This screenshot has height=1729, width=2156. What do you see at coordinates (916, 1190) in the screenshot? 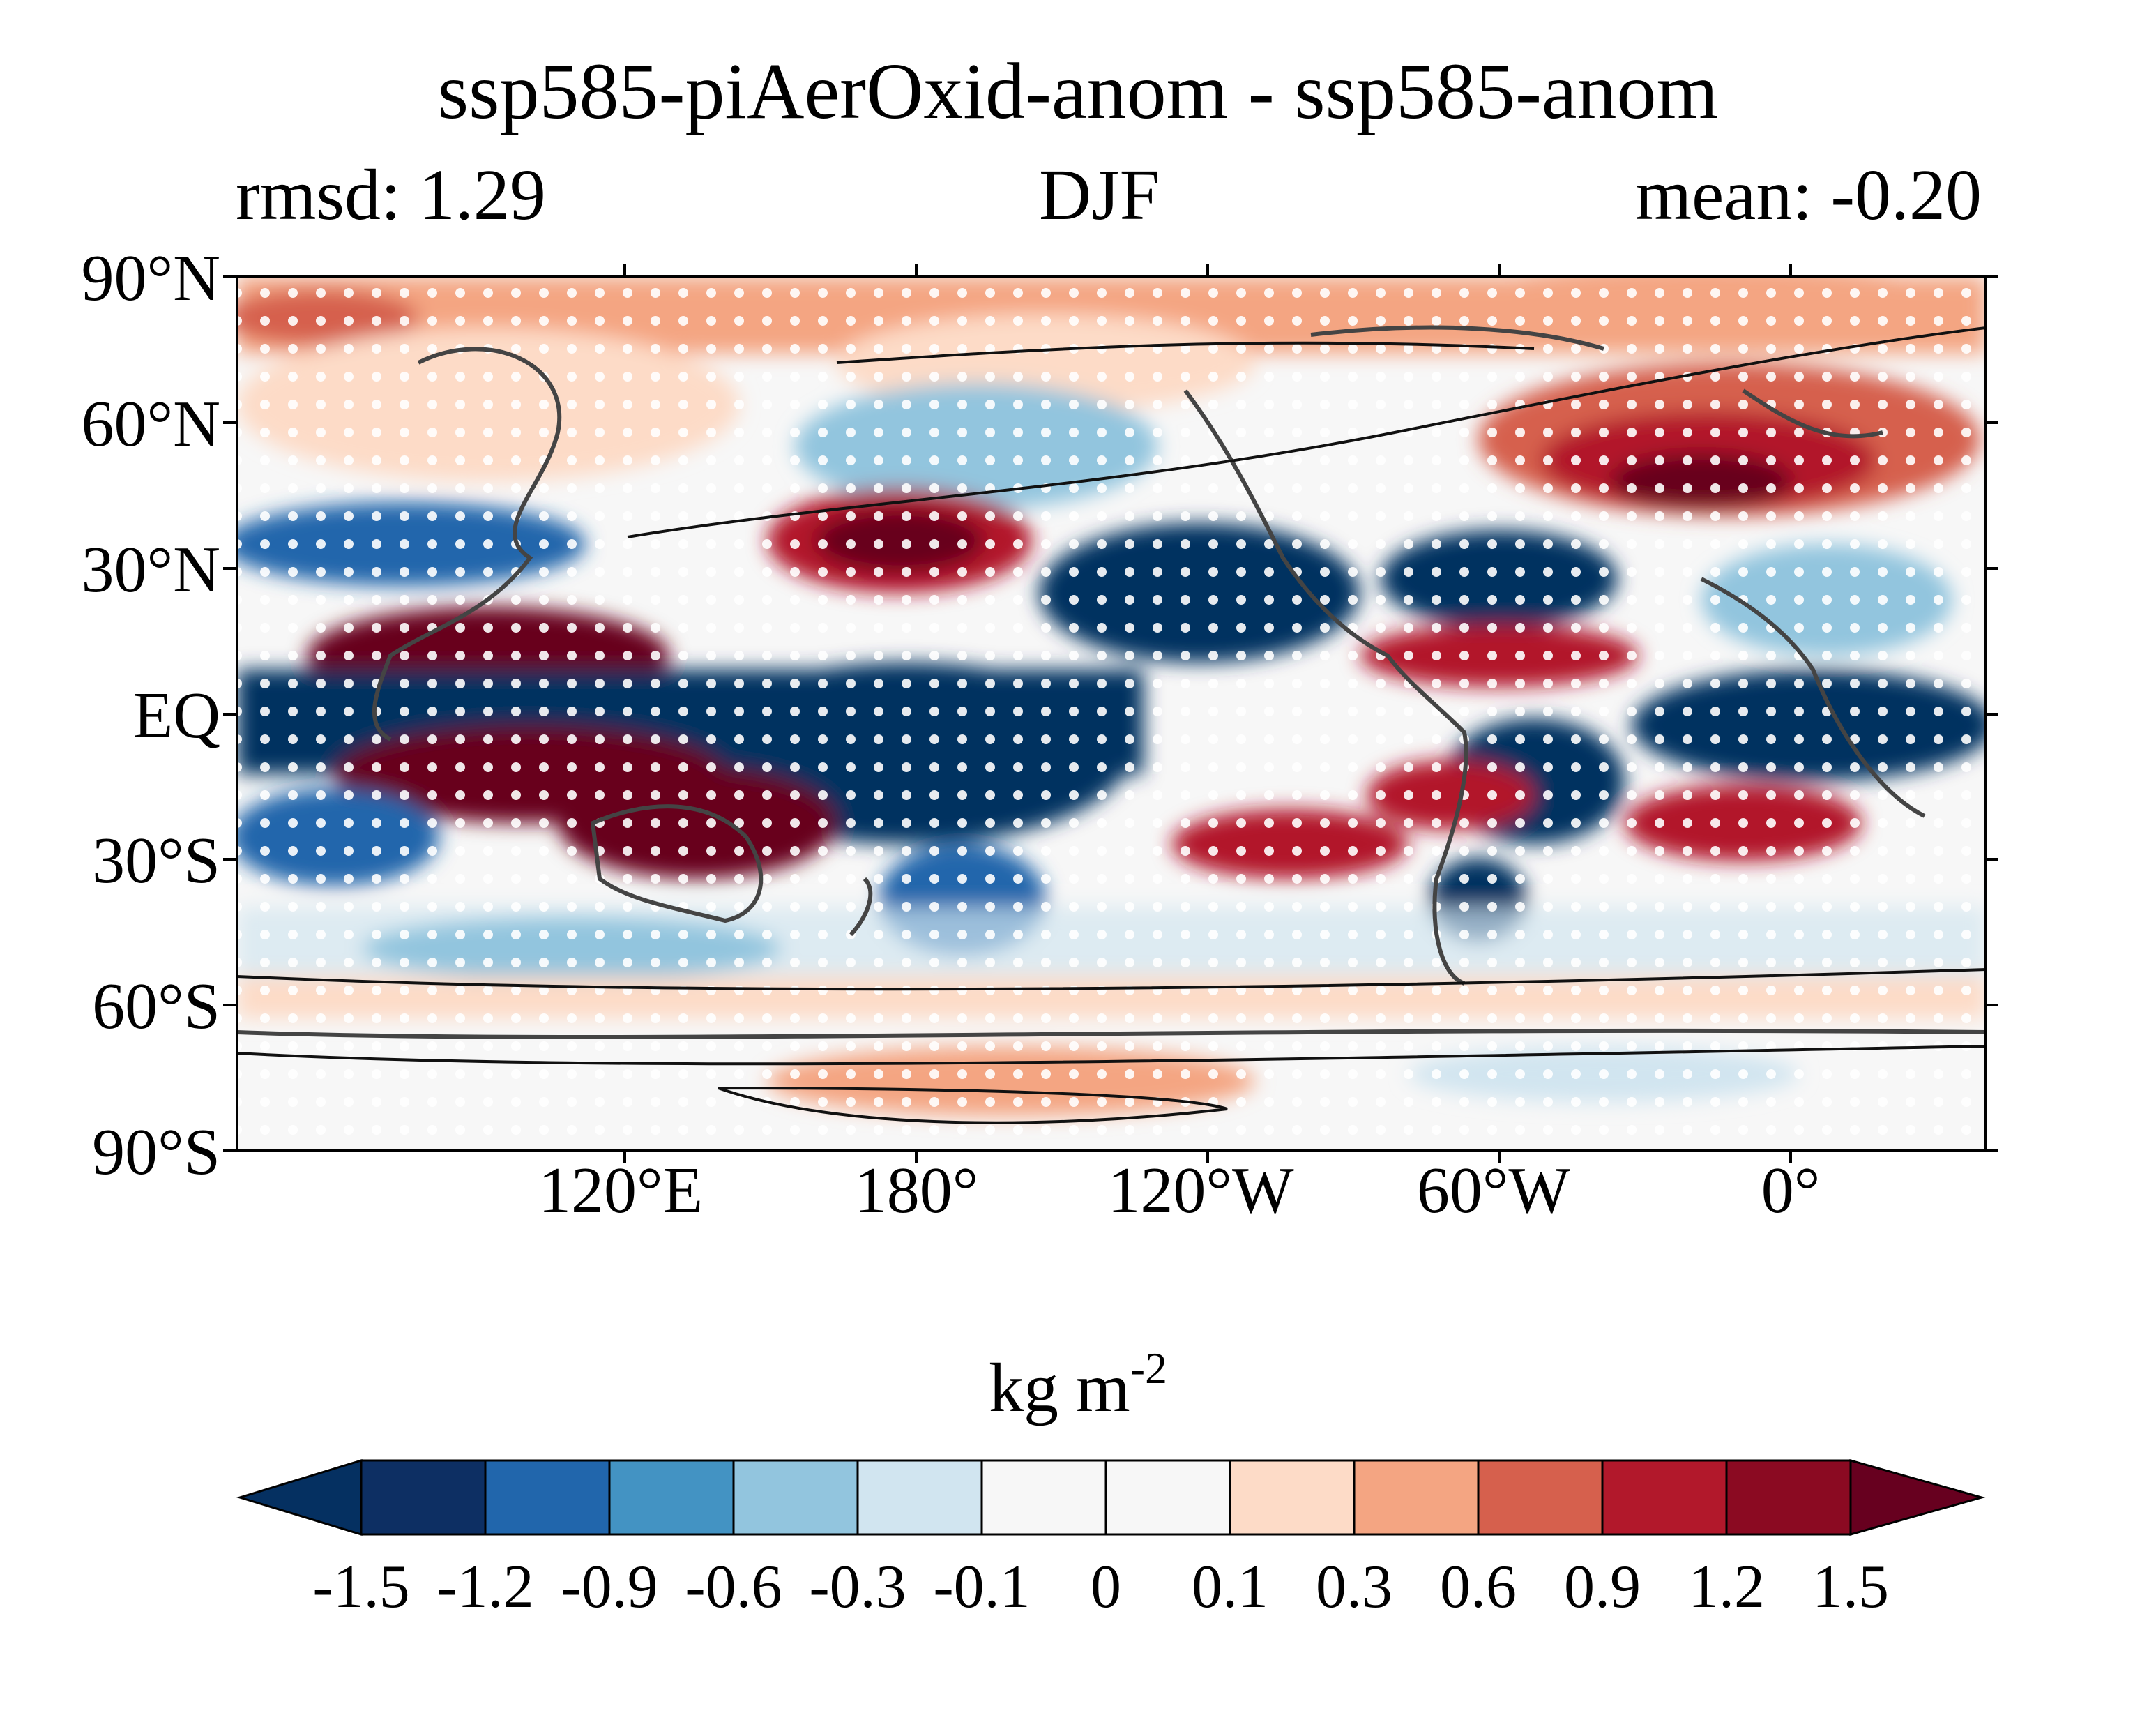
I see `lon-label-180: 180°` at bounding box center [916, 1190].